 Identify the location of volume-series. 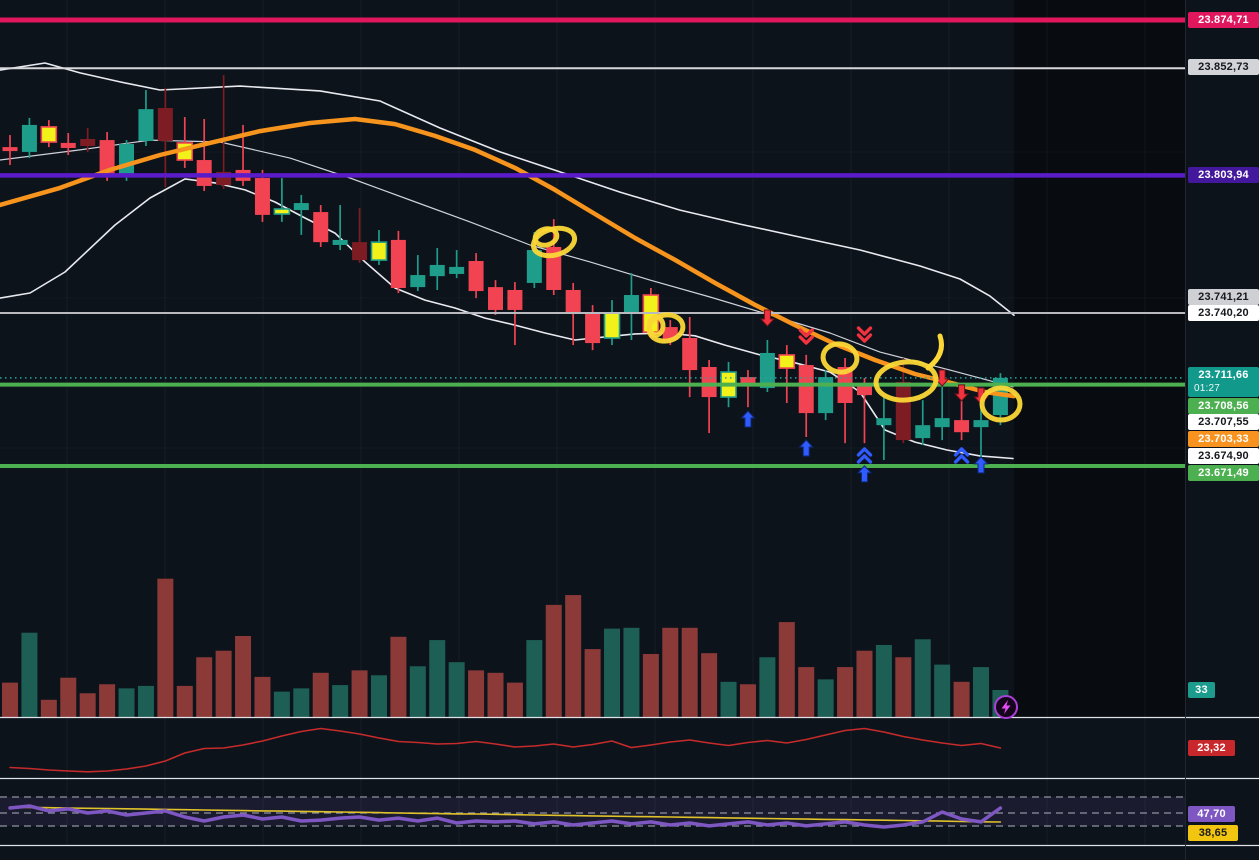
(505, 647).